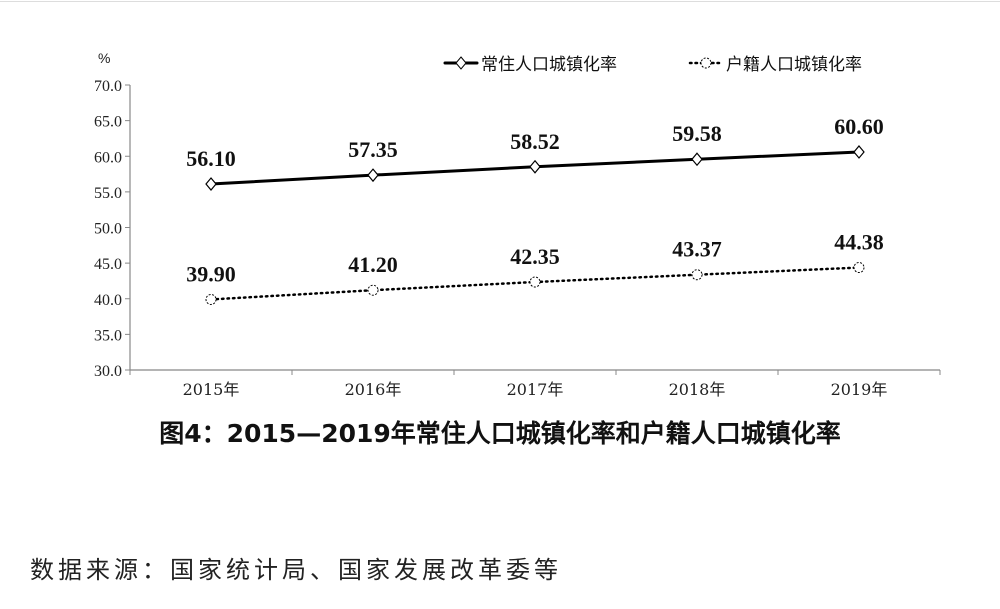 This screenshot has width=1000, height=609. What do you see at coordinates (859, 242) in the screenshot?
I see `data-label: 44.38` at bounding box center [859, 242].